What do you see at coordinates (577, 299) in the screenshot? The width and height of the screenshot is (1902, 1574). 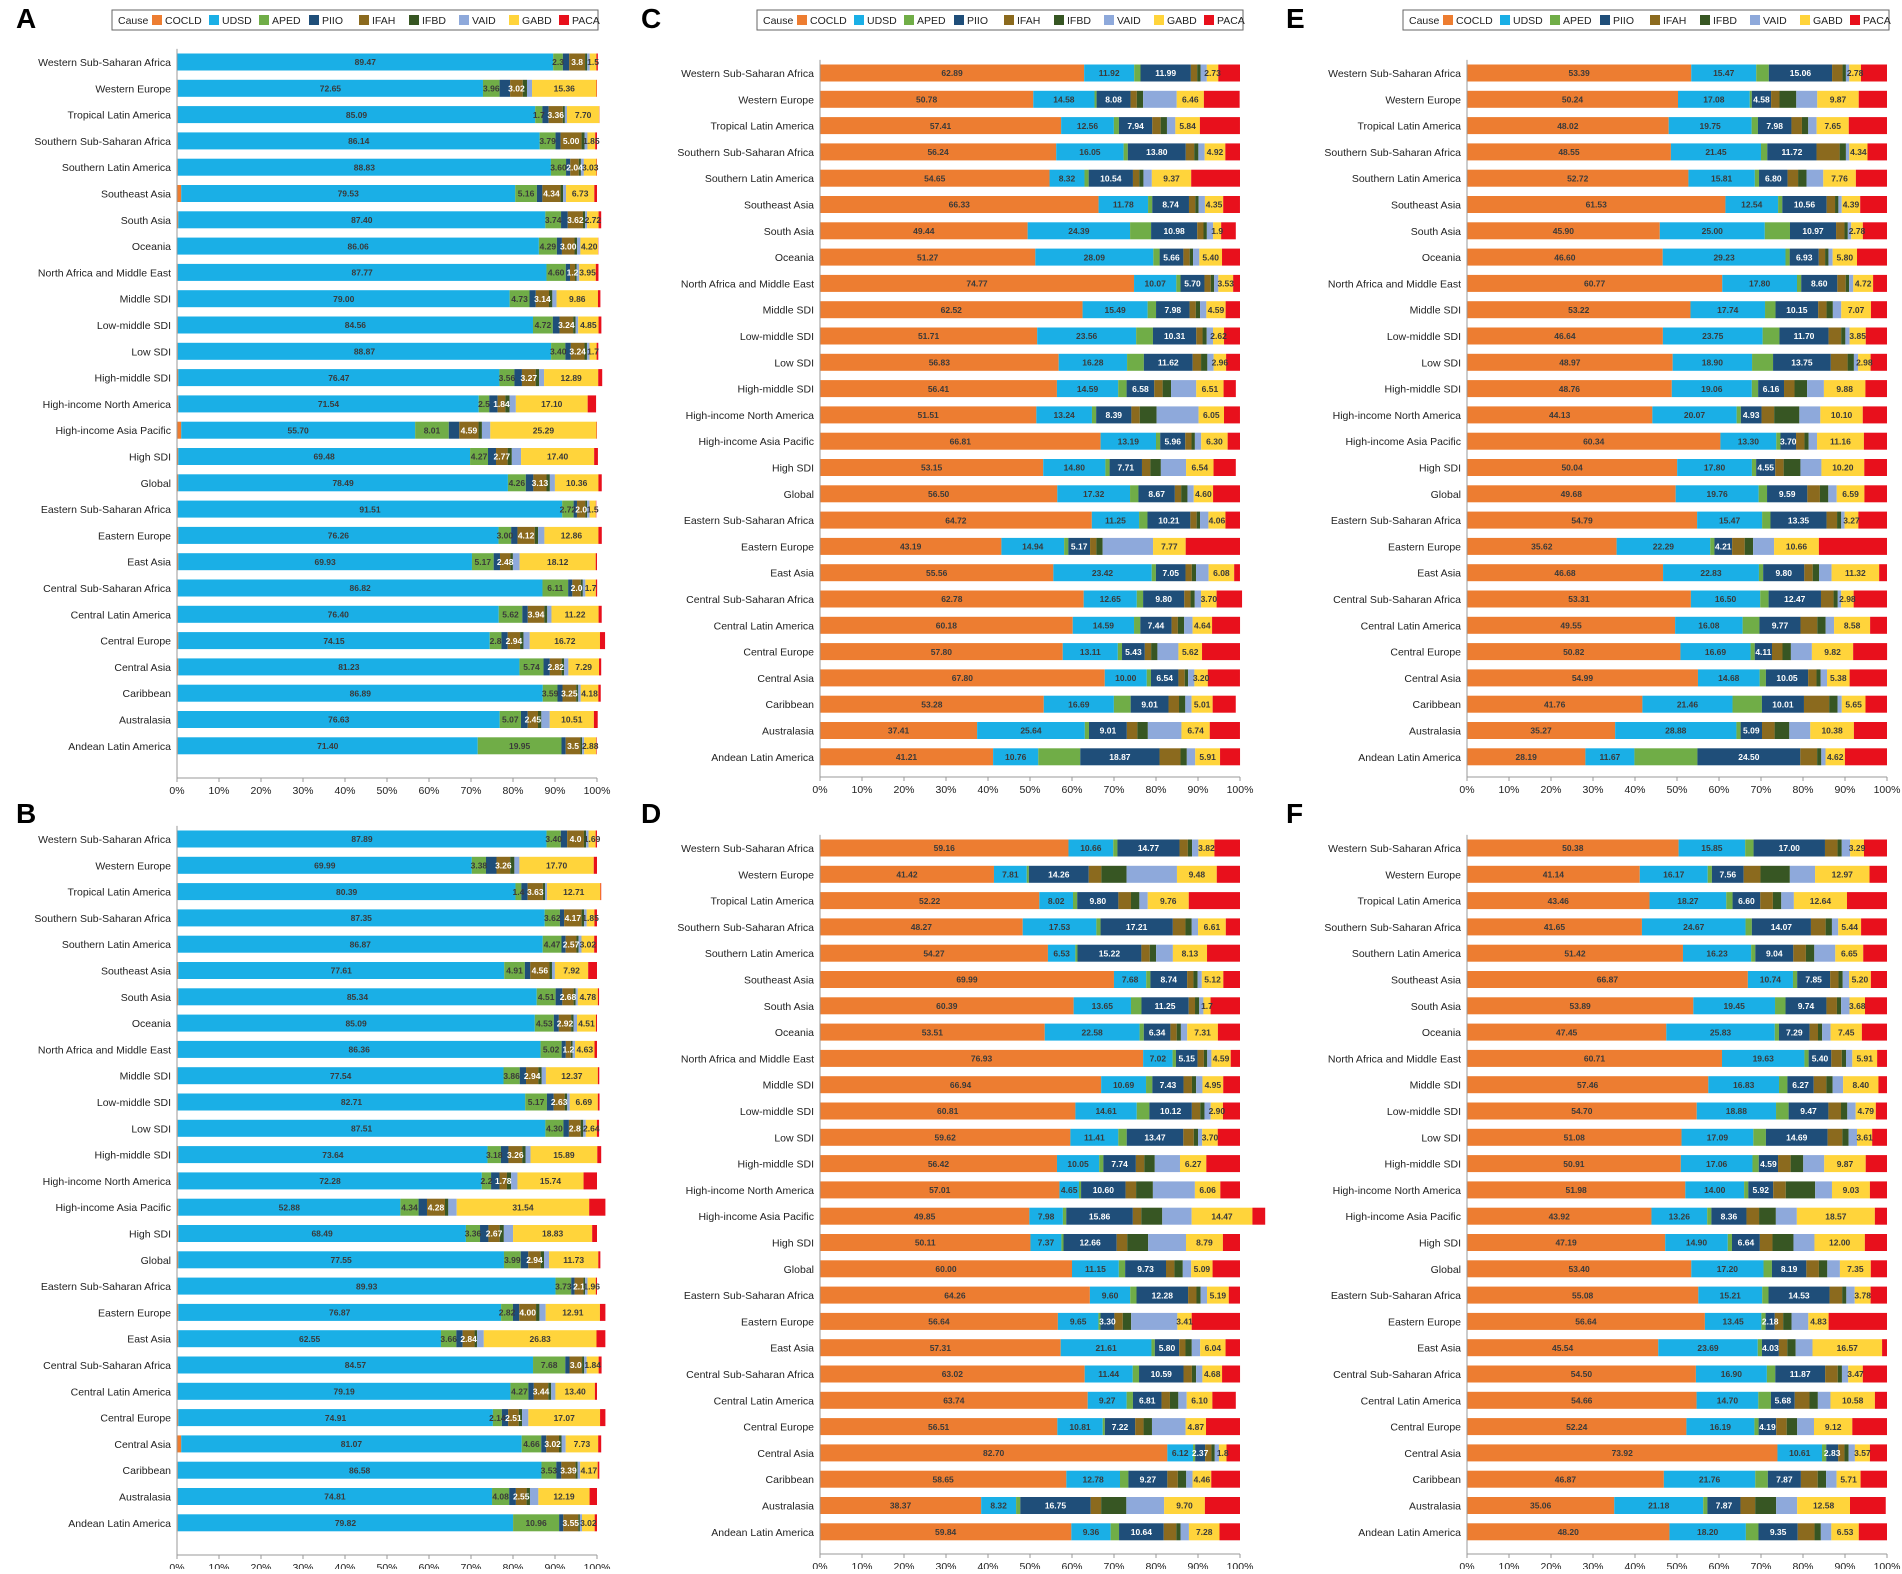 I see `data-label: 9.86` at bounding box center [577, 299].